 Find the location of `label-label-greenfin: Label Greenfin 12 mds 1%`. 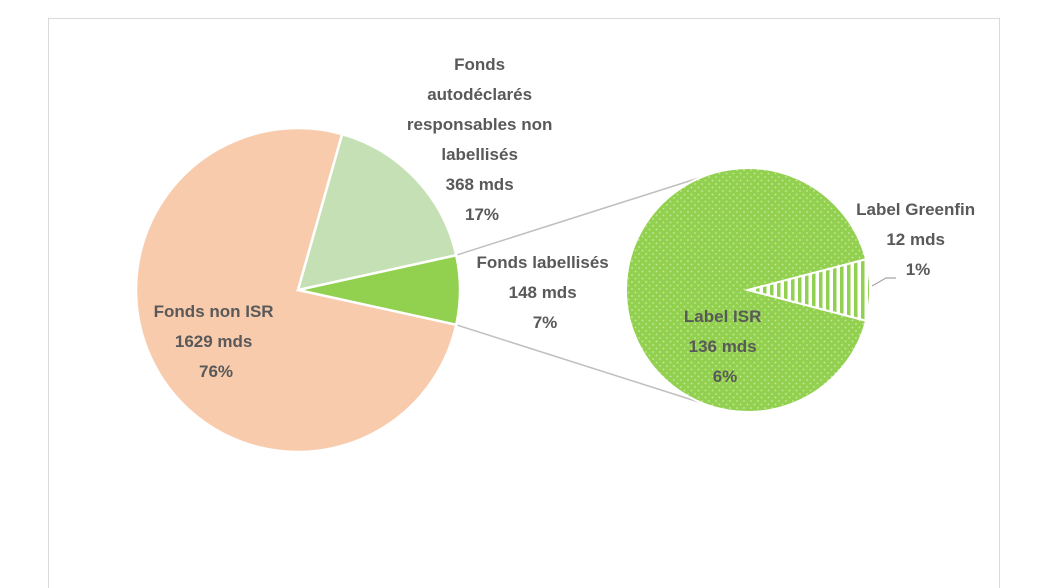

label-label-greenfin: Label Greenfin 12 mds 1% is located at coordinates (918, 239).